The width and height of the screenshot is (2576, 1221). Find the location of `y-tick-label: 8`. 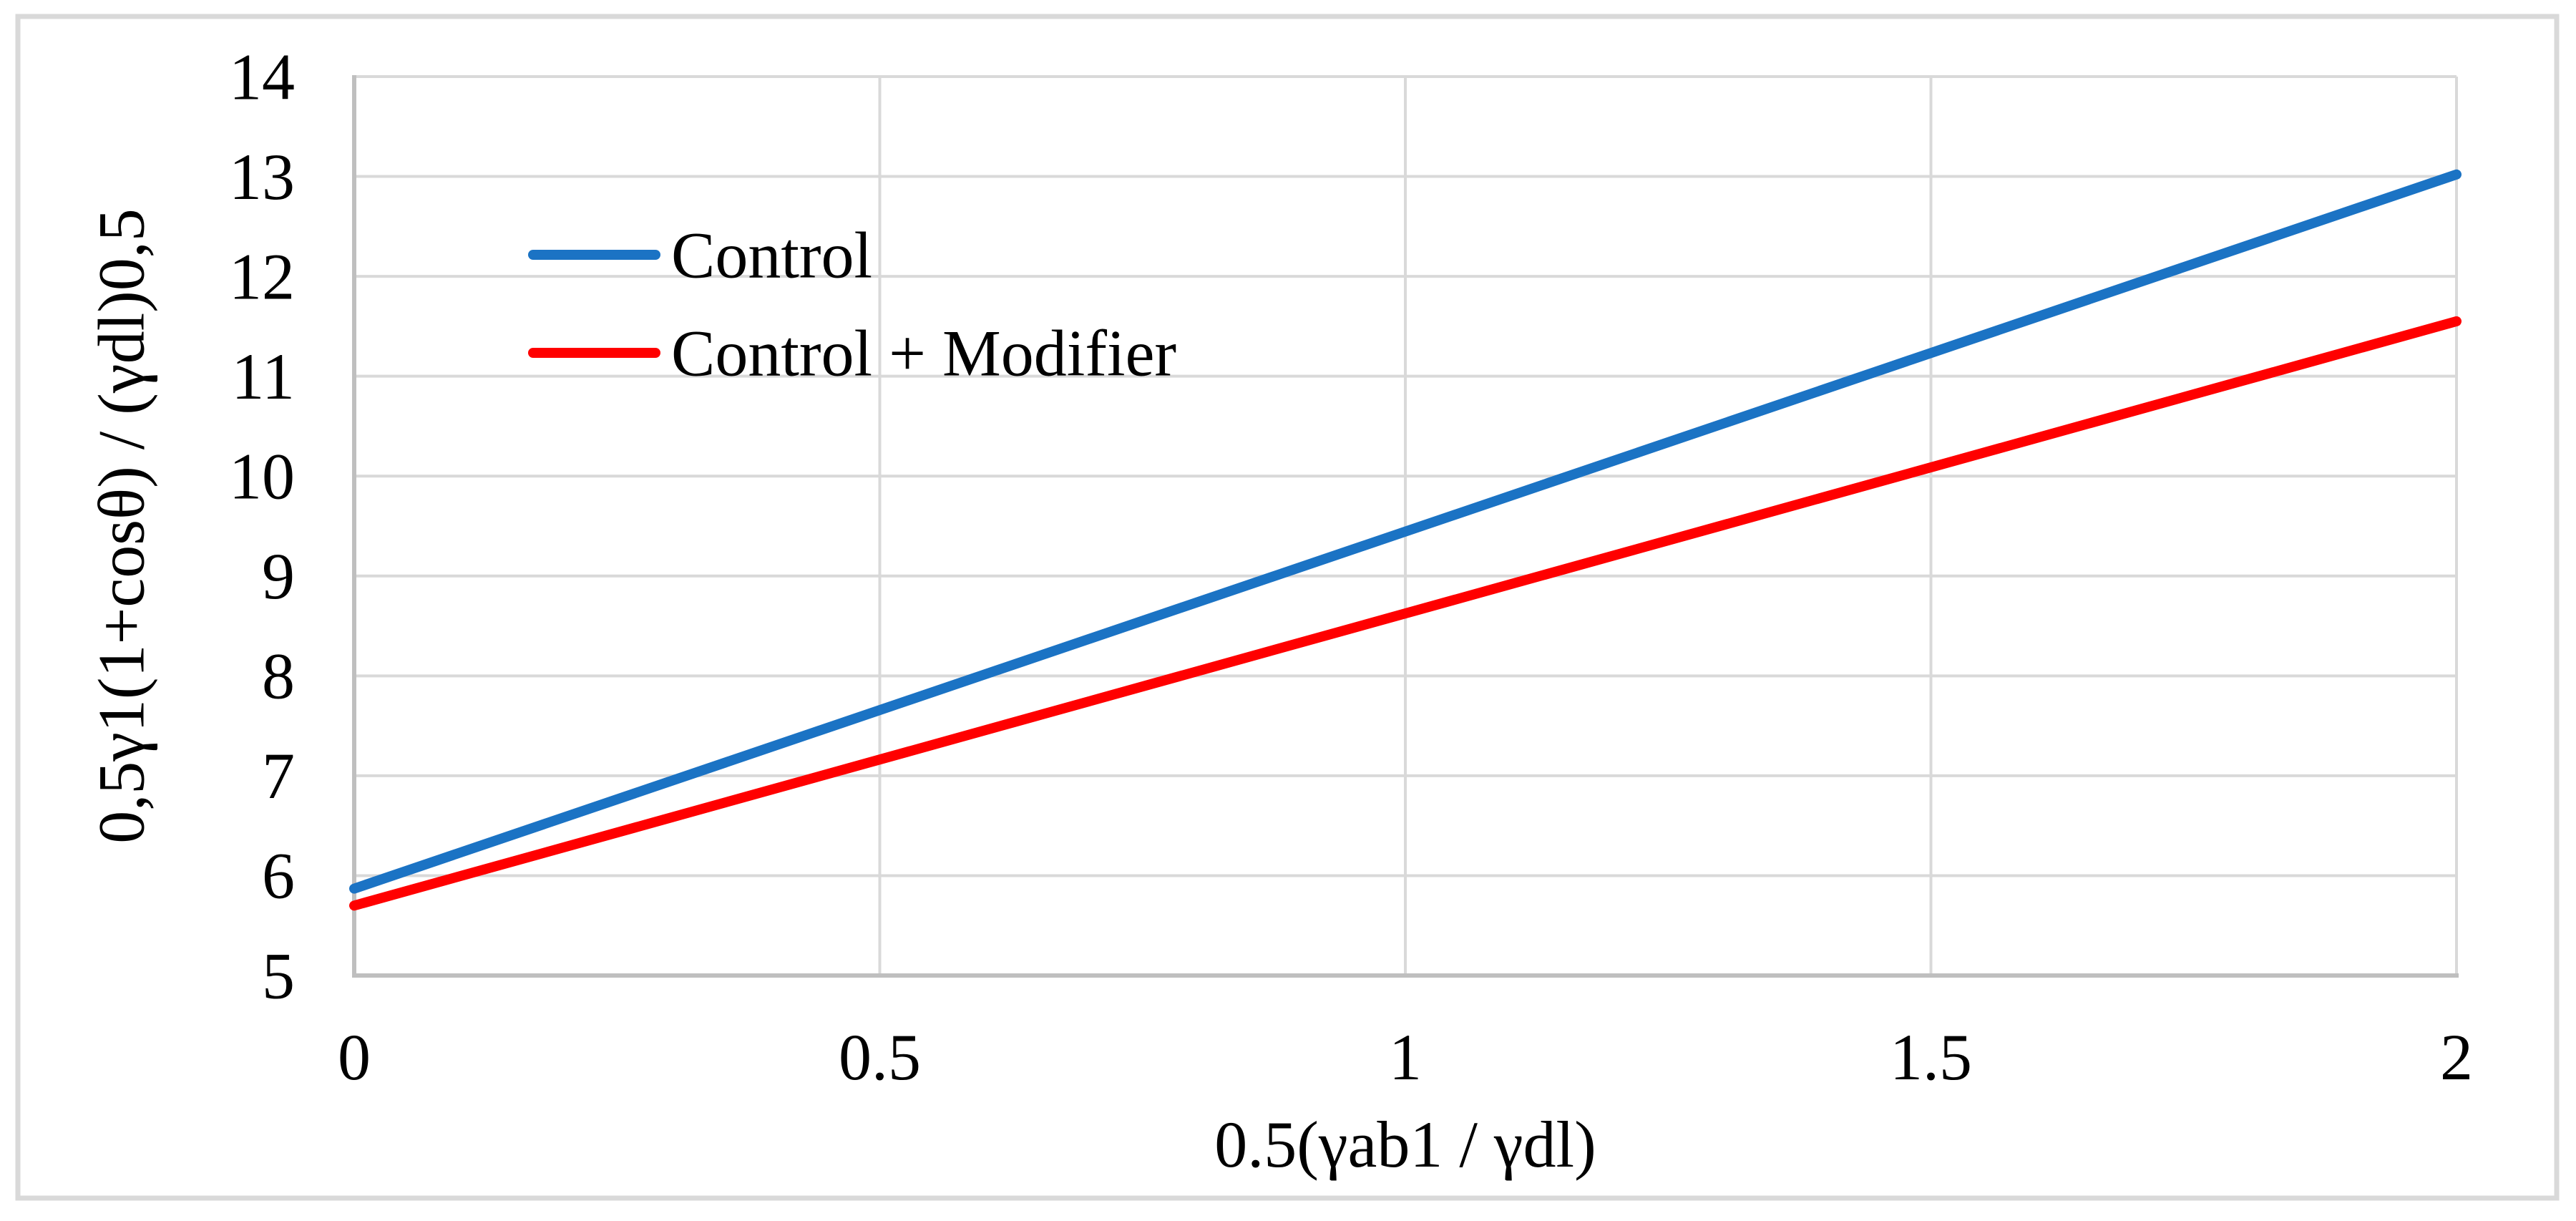

y-tick-label: 8 is located at coordinates (278, 676).